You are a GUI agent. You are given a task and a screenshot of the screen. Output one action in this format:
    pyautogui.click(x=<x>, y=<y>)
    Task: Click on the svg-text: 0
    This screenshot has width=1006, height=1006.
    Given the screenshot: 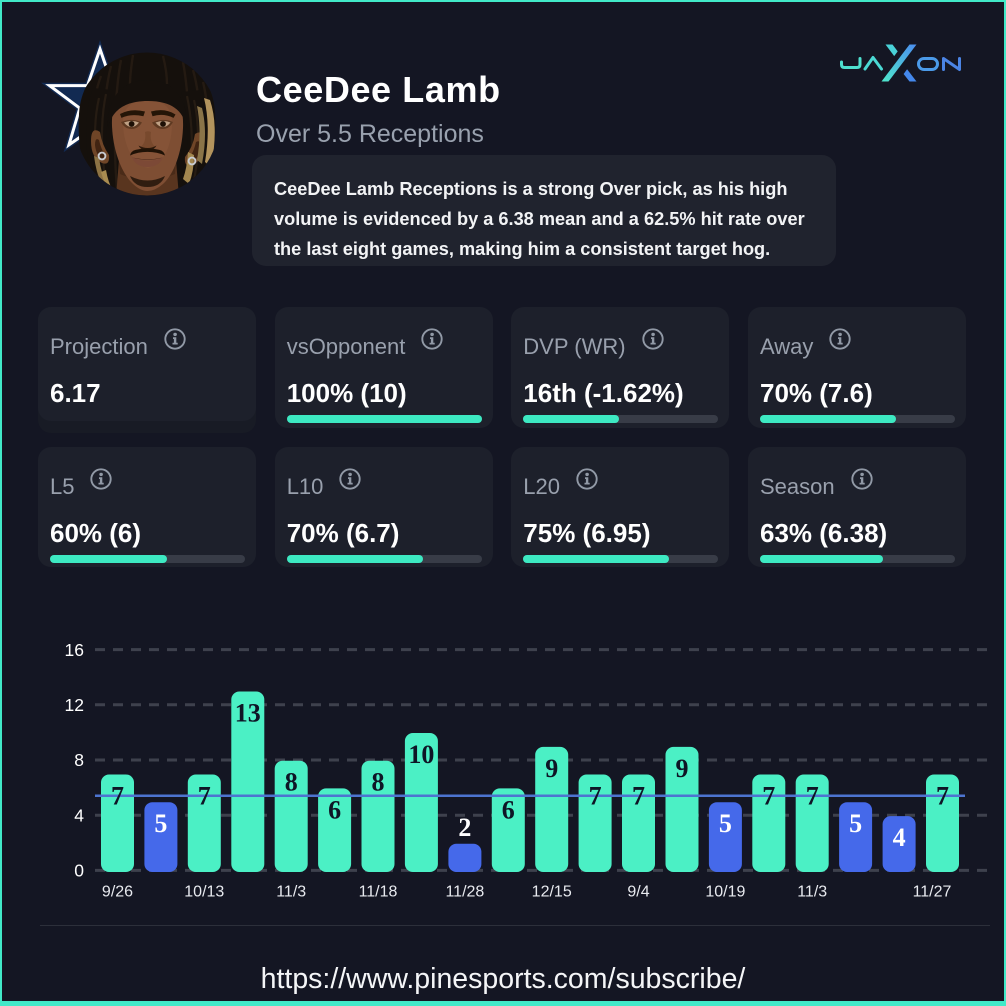 What is the action you would take?
    pyautogui.click(x=79, y=871)
    